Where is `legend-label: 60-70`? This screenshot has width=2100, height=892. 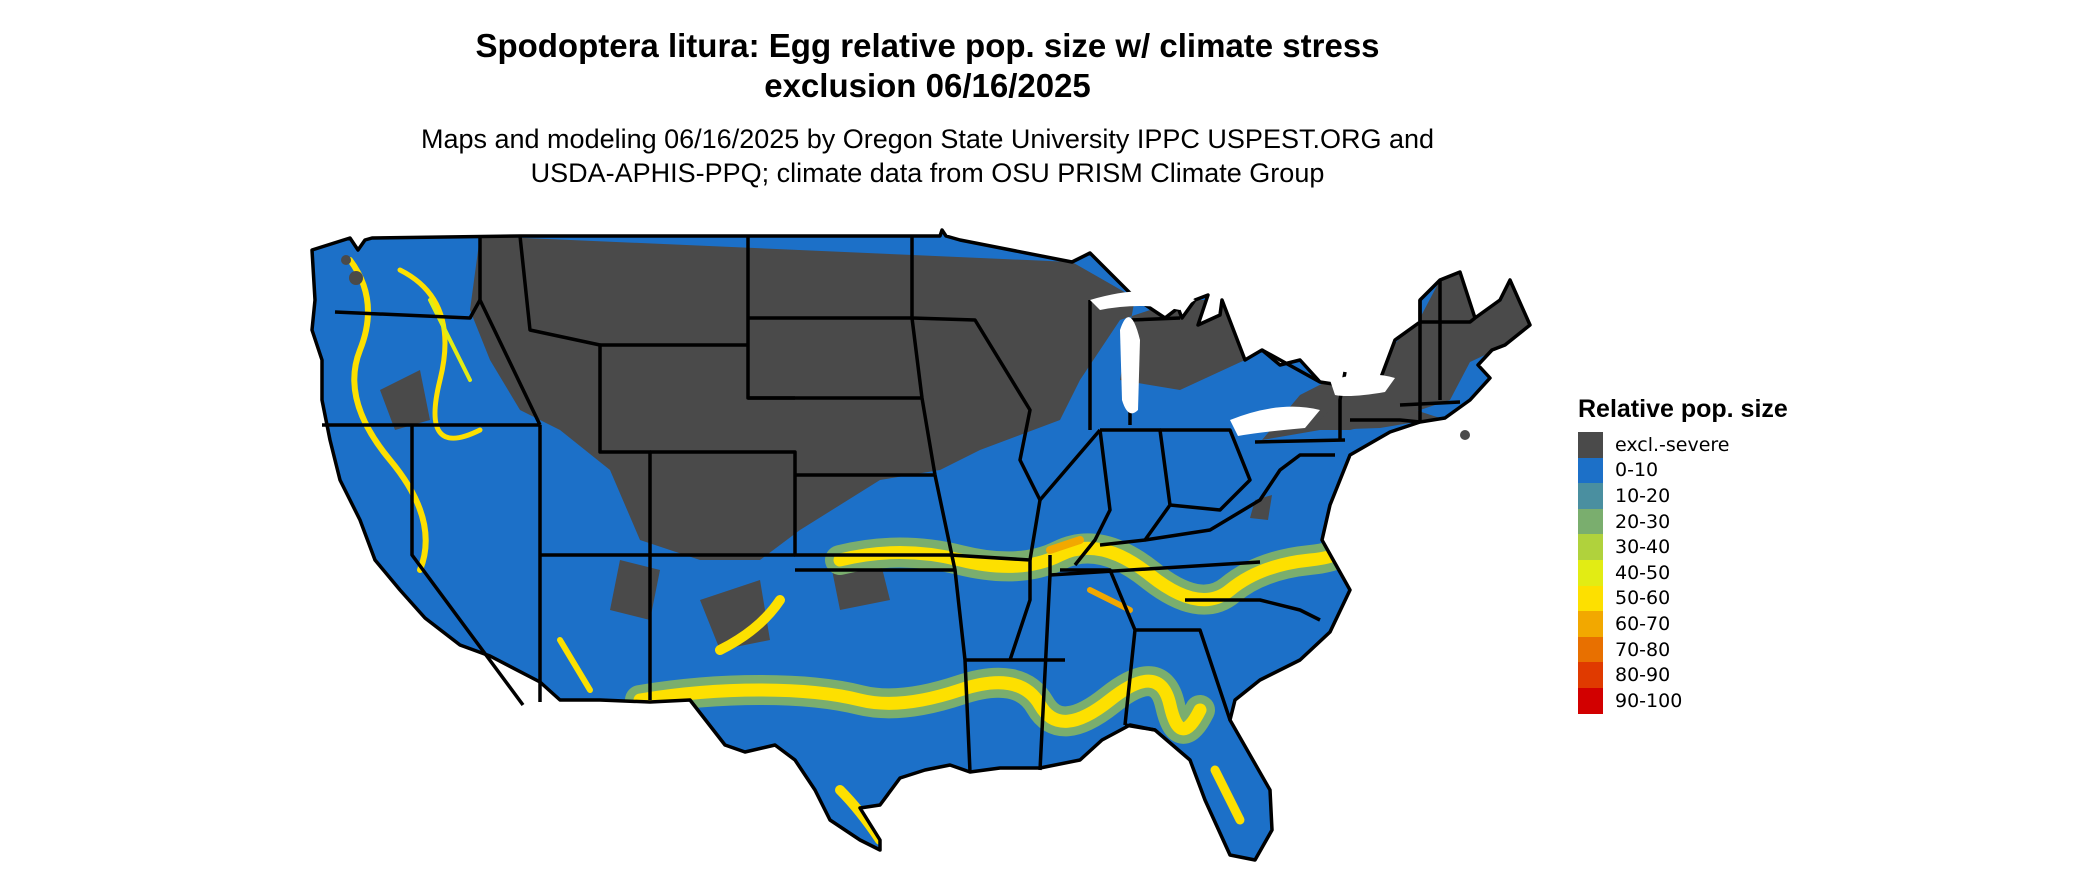 legend-label: 60-70 is located at coordinates (1643, 623).